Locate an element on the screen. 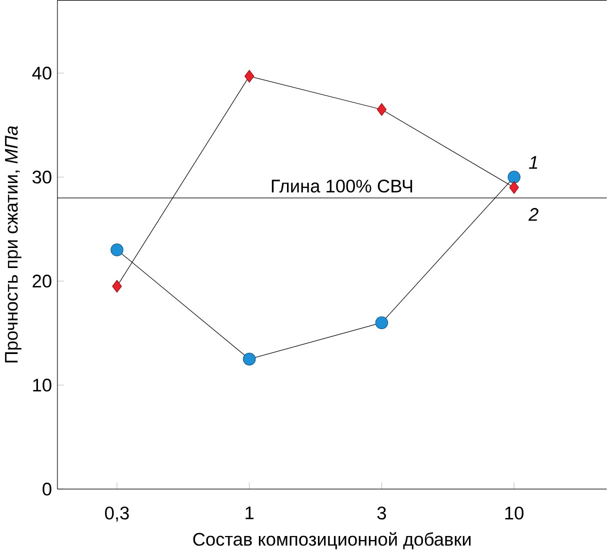  y-tick-label: 20 is located at coordinates (42, 281).